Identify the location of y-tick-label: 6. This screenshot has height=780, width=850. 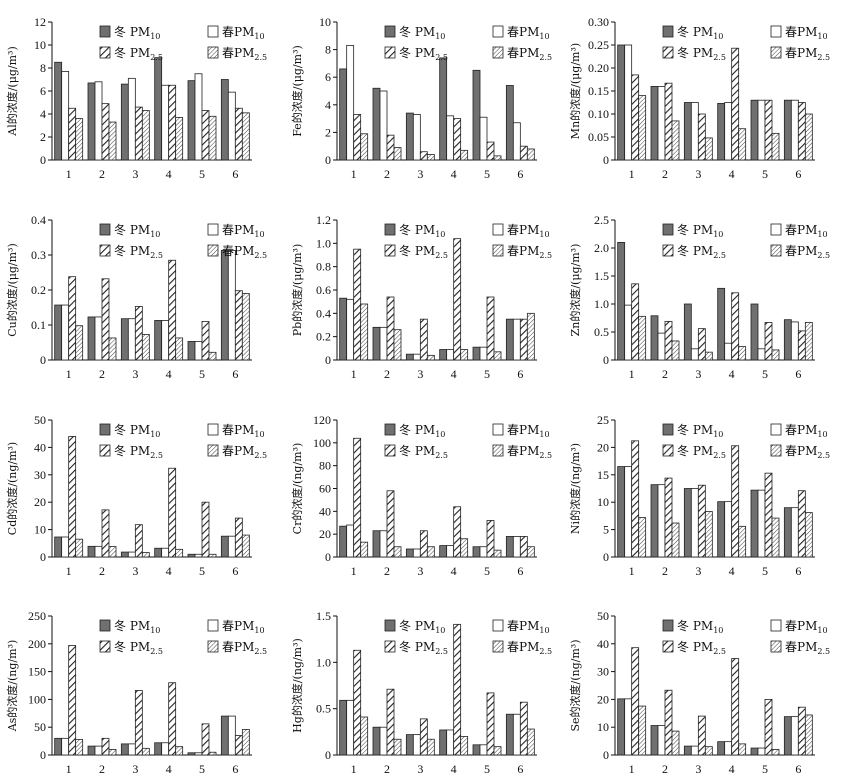
(328, 77).